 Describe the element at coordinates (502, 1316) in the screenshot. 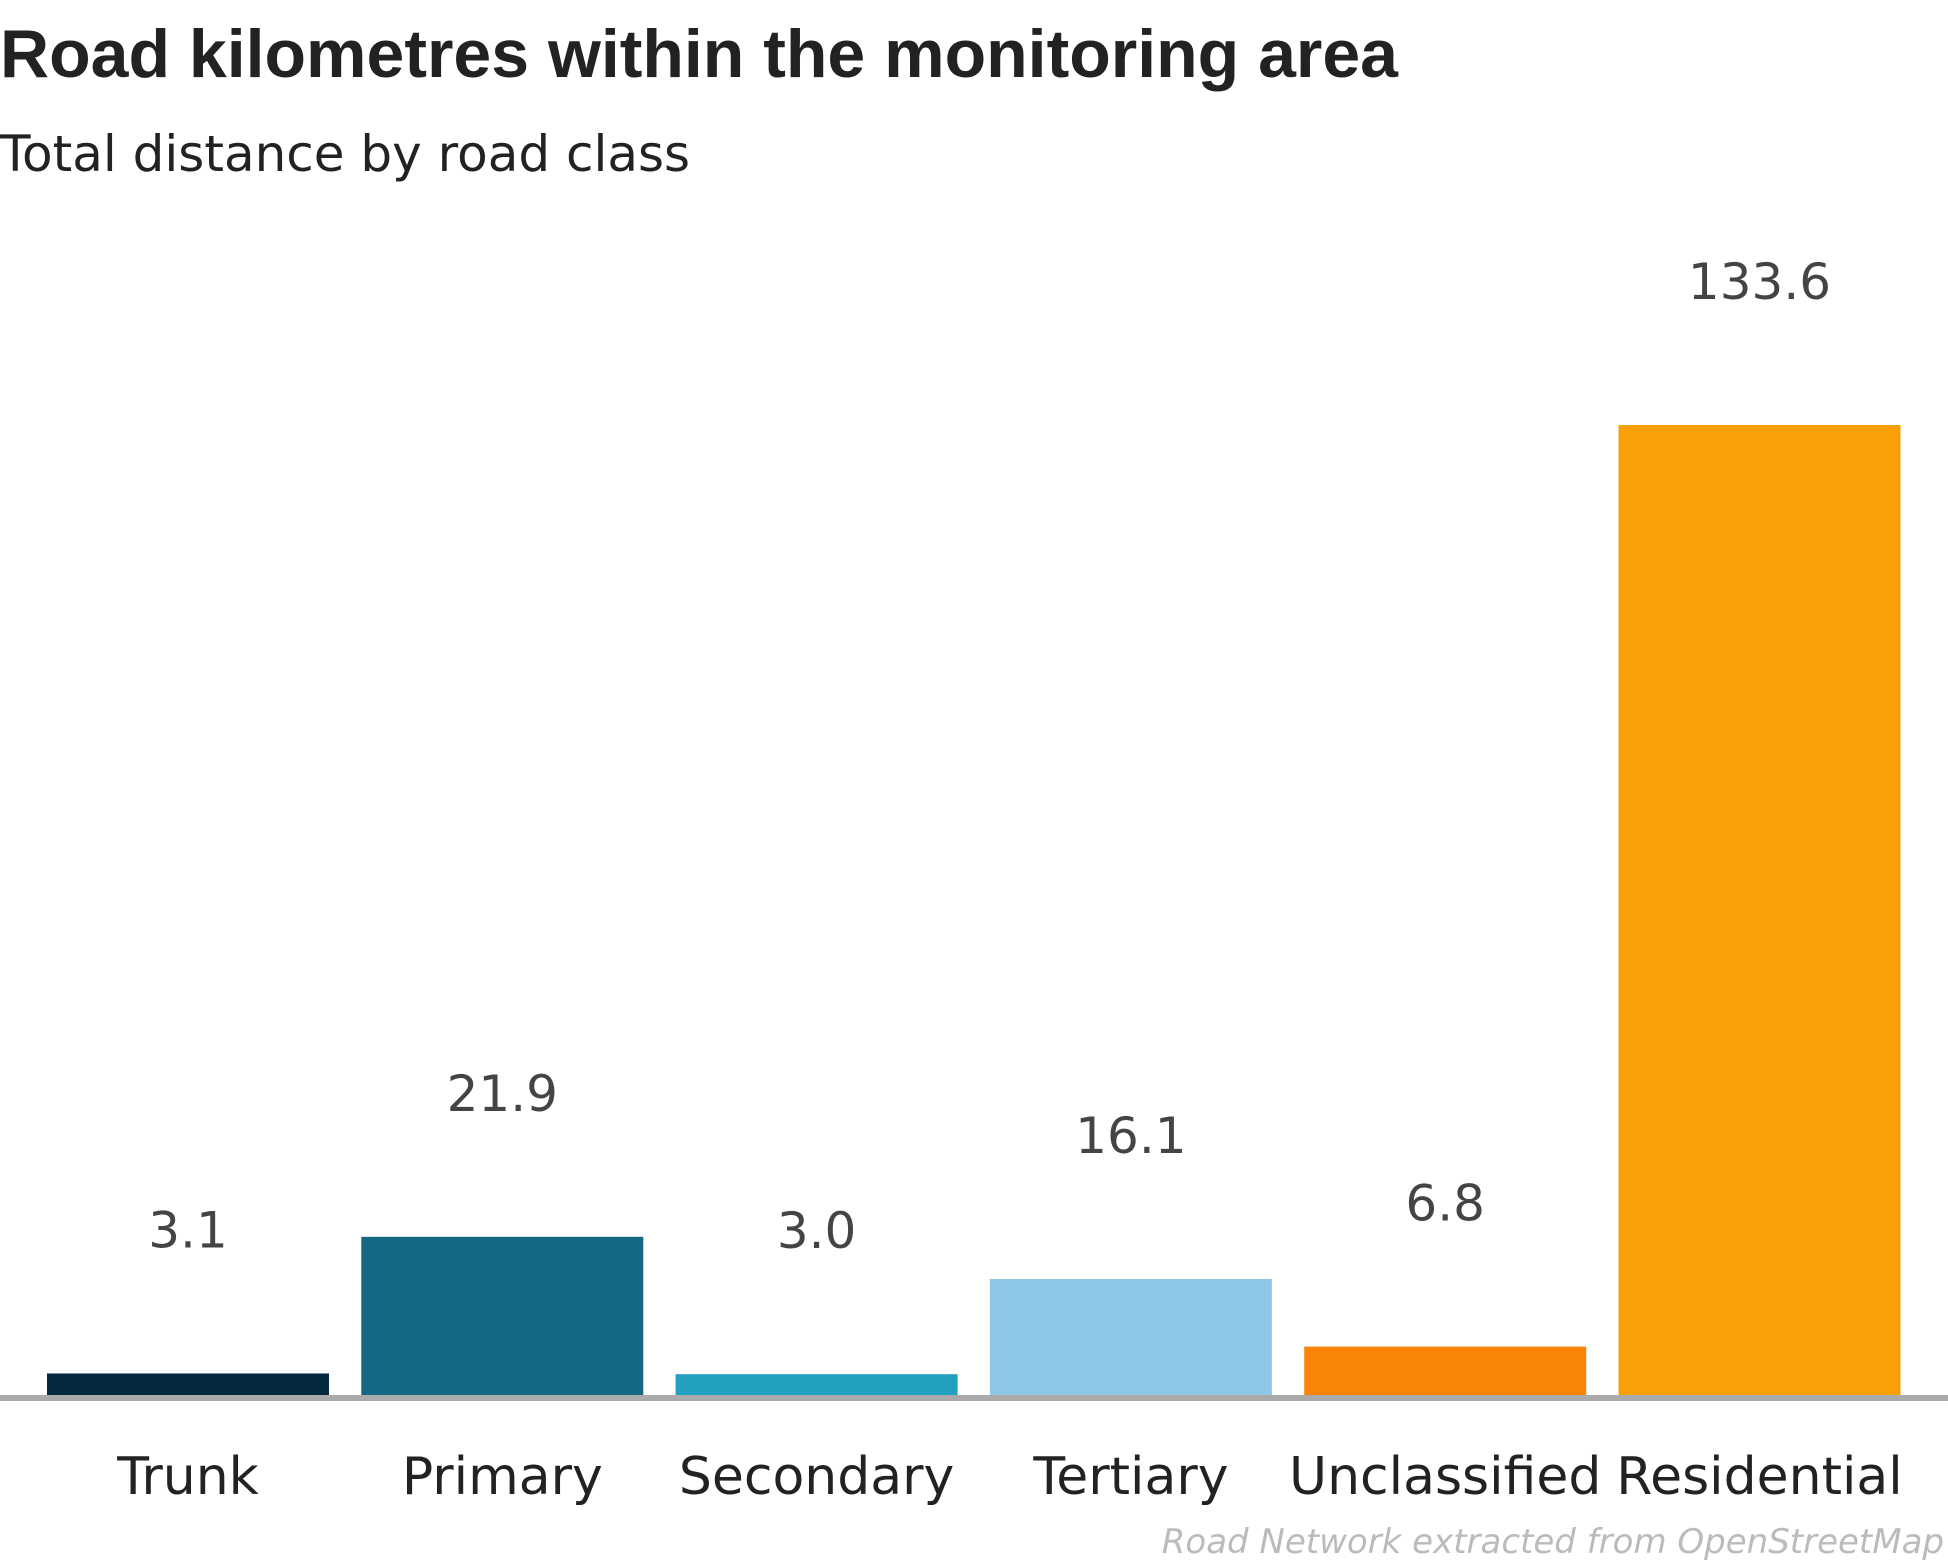

I see `bar-primary` at that location.